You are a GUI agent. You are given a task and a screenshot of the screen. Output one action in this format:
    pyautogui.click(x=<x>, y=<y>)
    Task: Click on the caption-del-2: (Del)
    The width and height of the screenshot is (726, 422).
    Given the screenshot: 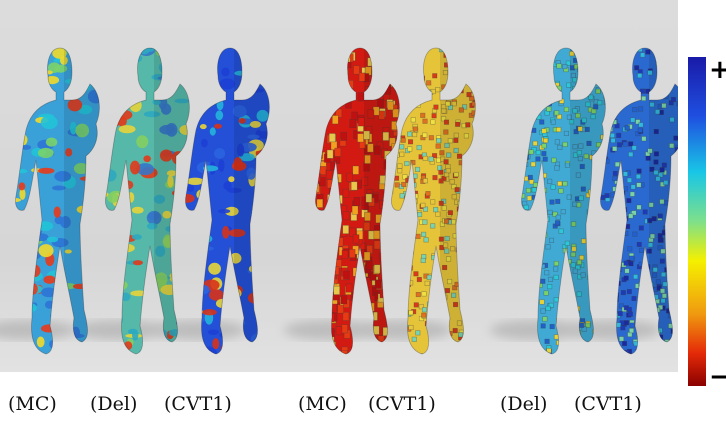 What is the action you would take?
    pyautogui.click(x=524, y=404)
    